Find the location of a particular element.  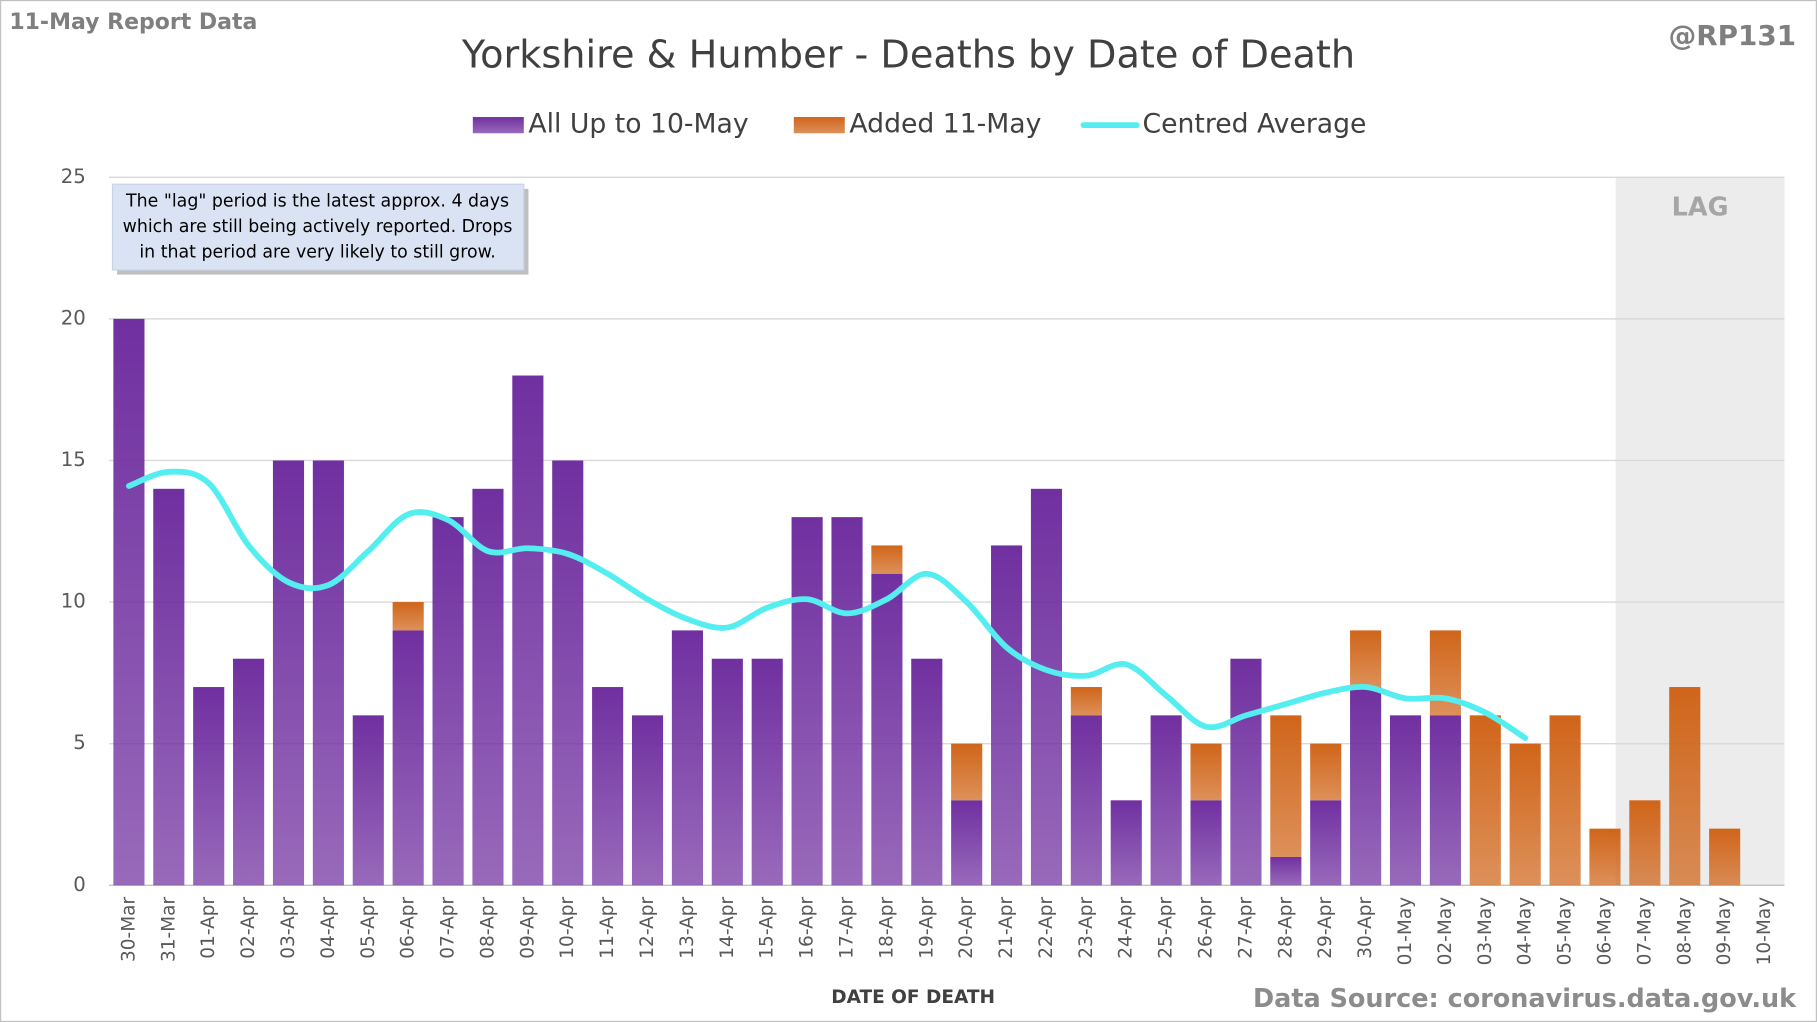

x-axis-label: DATE OF DEATH is located at coordinates (913, 997).